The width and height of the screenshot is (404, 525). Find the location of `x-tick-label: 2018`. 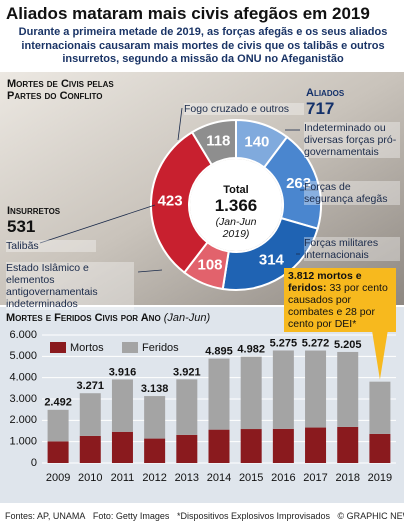

x-tick-label: 2018 is located at coordinates (347, 478).